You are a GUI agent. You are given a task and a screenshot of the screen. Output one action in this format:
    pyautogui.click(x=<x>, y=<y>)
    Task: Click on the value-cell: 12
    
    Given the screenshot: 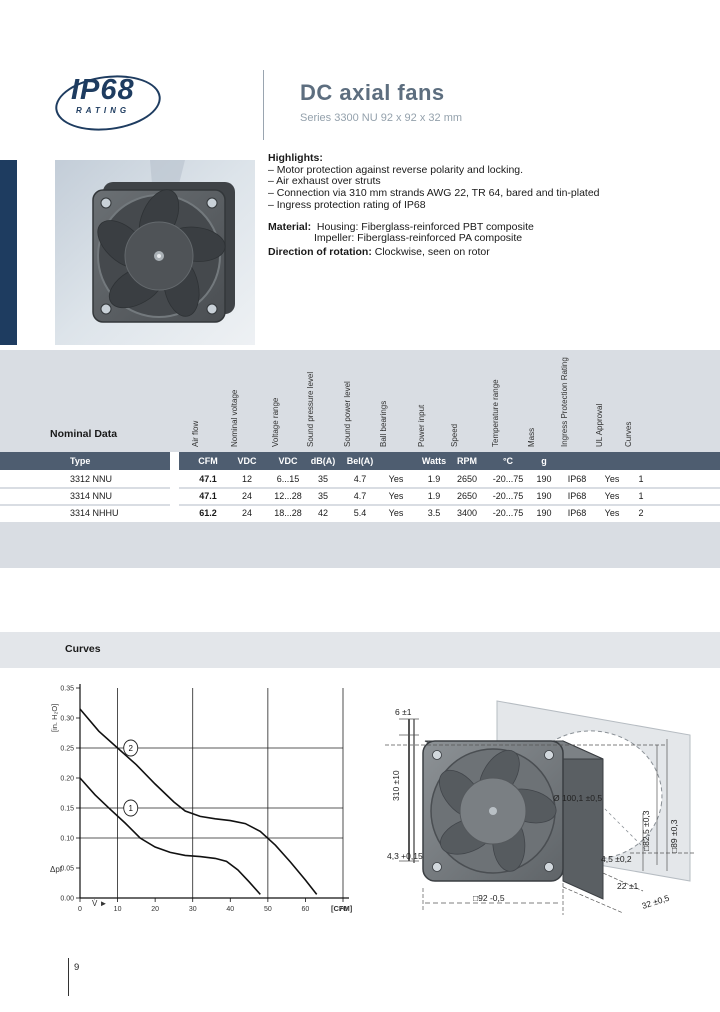 What is the action you would take?
    pyautogui.click(x=246, y=479)
    